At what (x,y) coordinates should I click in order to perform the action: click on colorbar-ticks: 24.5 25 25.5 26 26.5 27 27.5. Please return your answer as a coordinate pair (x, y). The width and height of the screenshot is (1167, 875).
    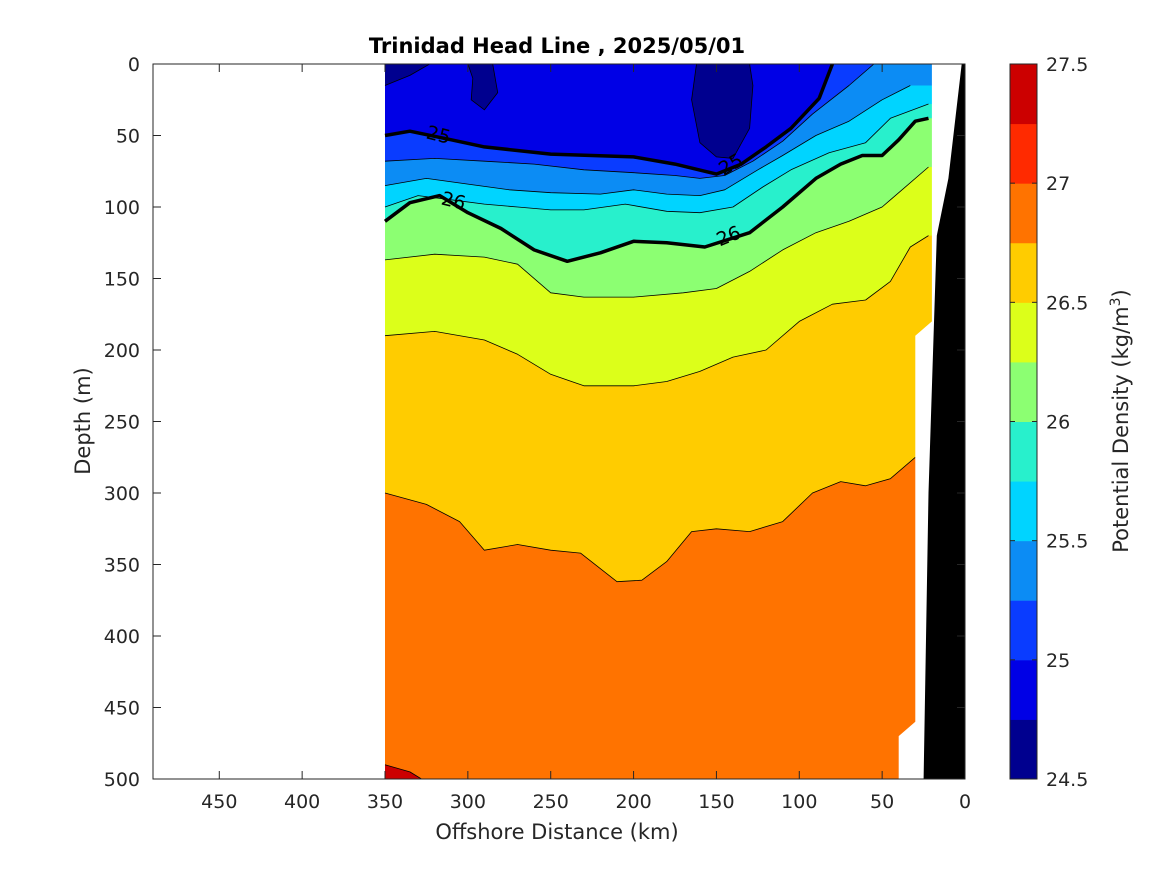
    Looking at the image, I should click on (1049, 422).